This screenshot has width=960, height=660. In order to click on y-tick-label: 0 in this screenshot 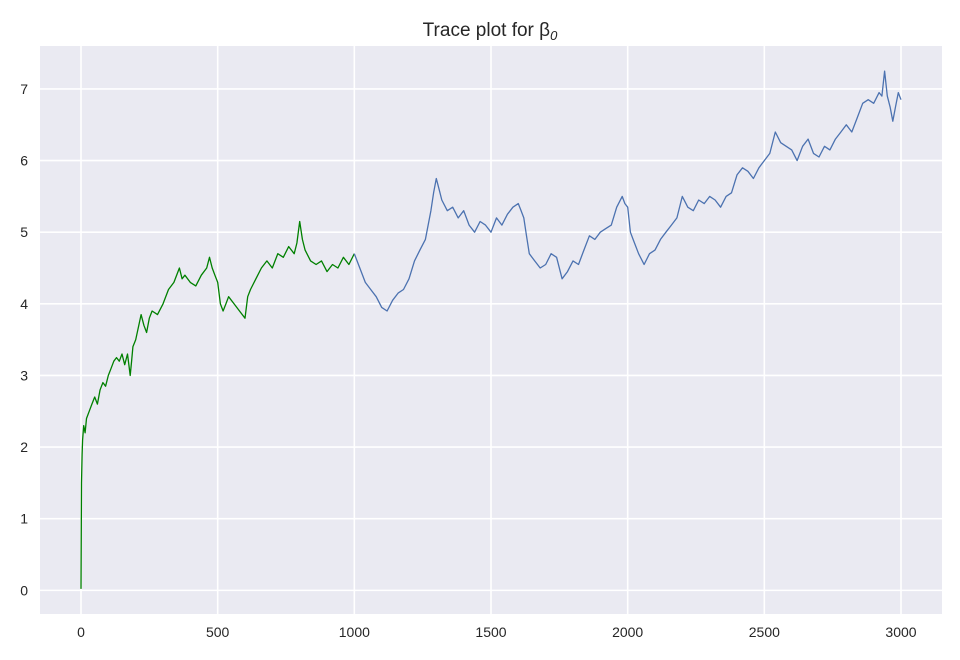, I will do `click(24, 590)`.